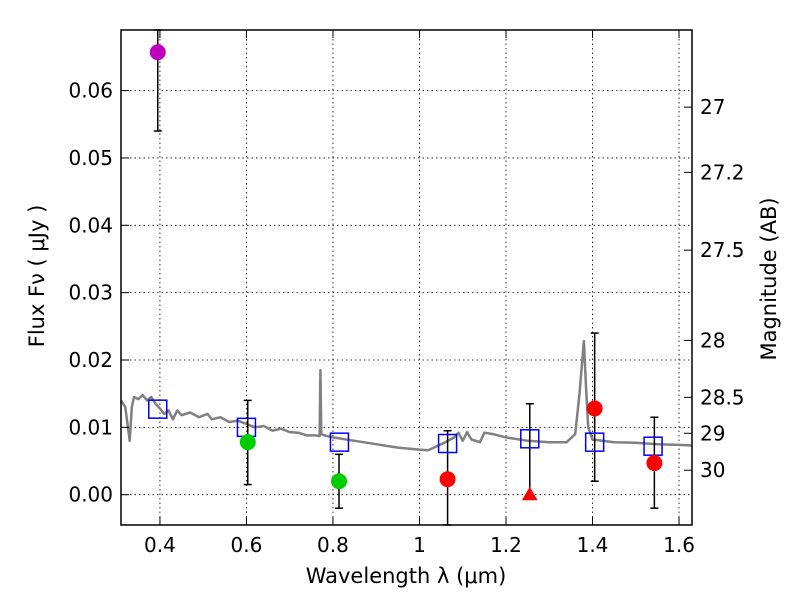  I want to click on x-tick-label: 0.8, so click(333, 545).